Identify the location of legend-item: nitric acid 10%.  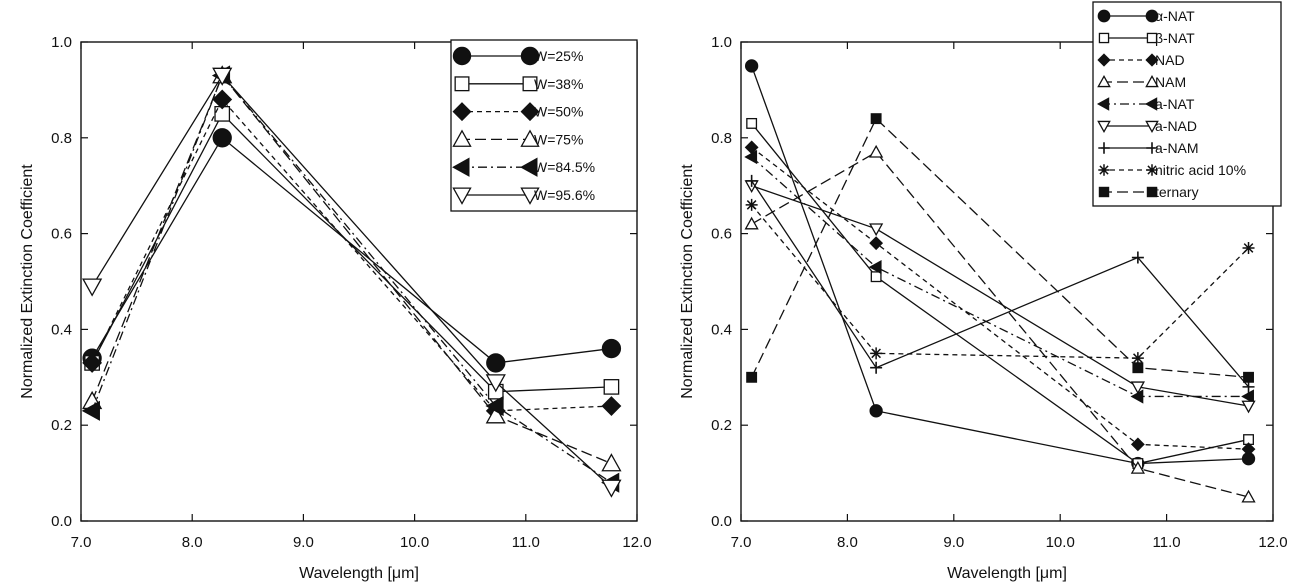
(1172, 170).